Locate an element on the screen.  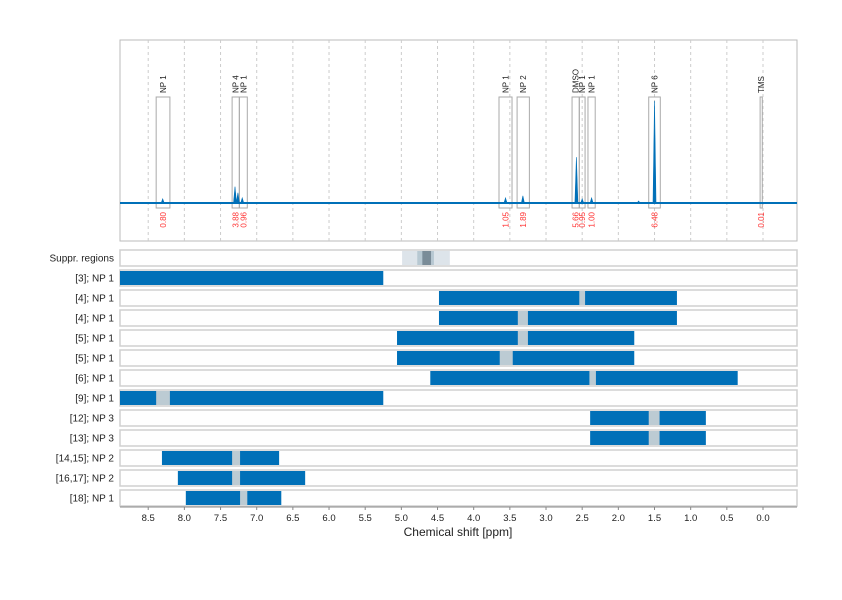
x-tick-label: 1.5 is located at coordinates (654, 518).